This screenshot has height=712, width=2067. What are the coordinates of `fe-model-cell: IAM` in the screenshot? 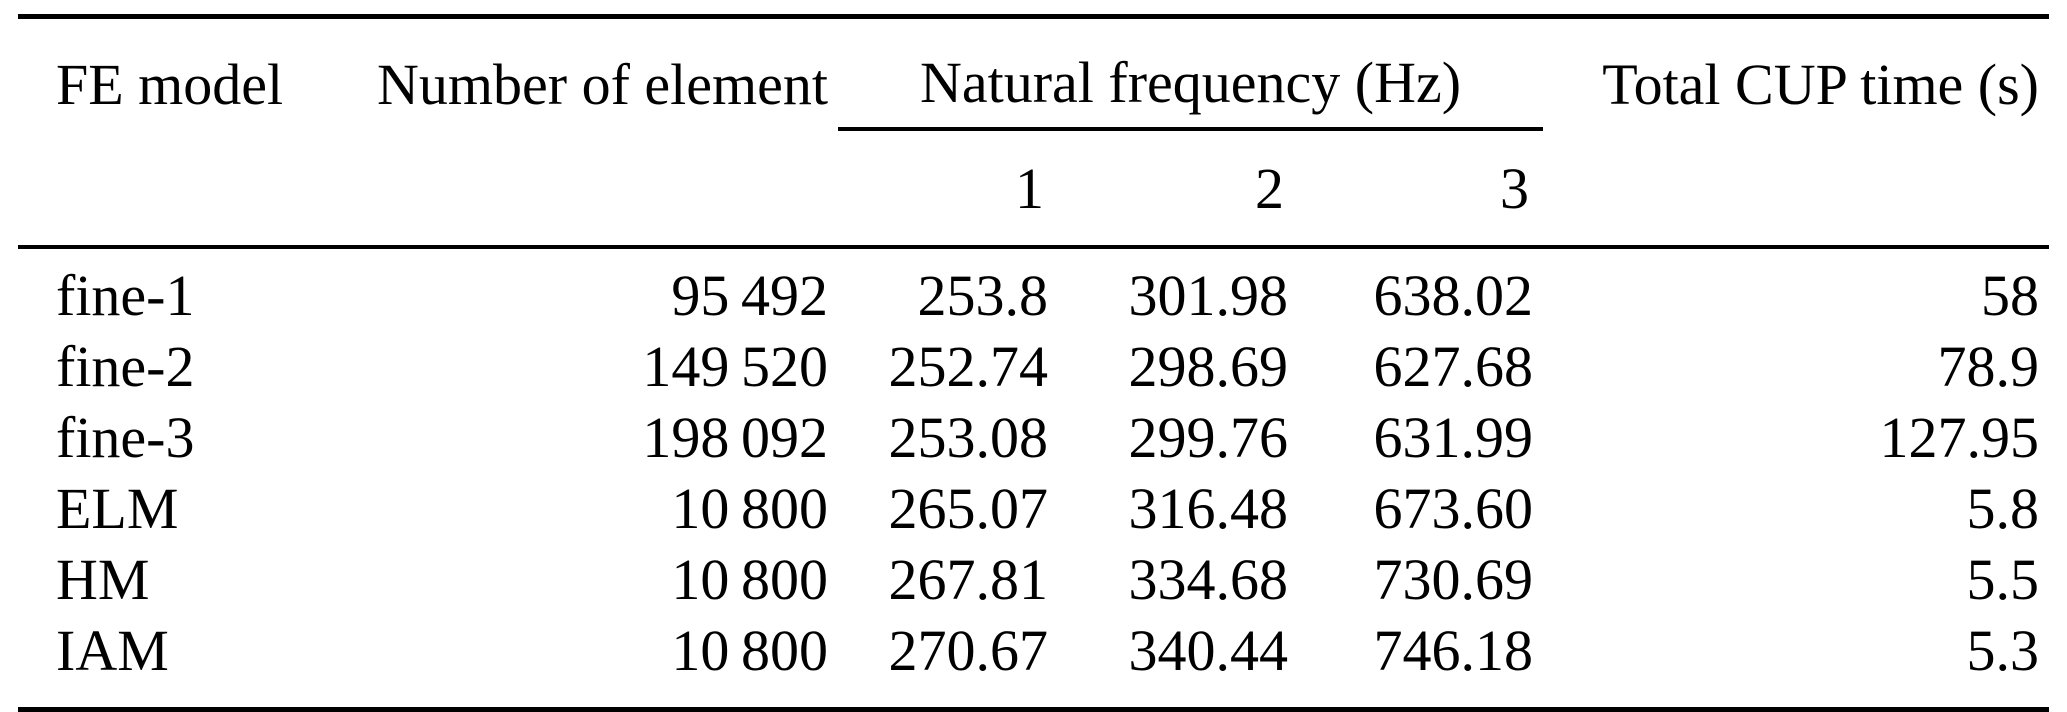 It's located at (112, 651).